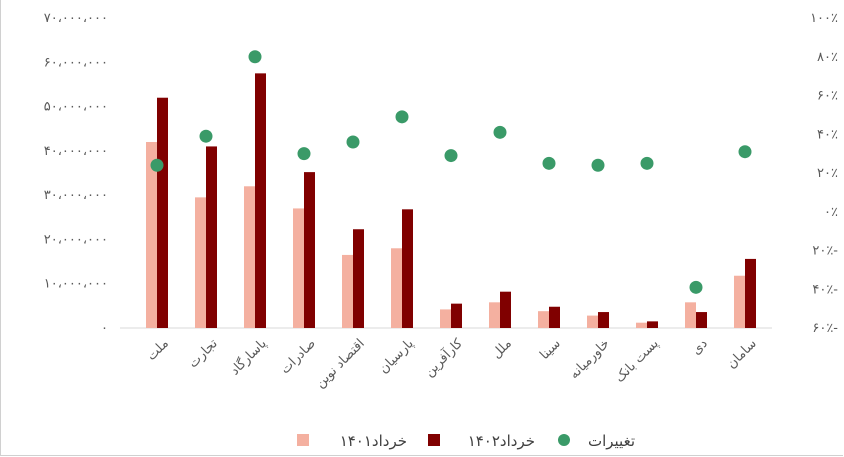  What do you see at coordinates (444, 357) in the screenshot?
I see `category-label: کارآفرین` at bounding box center [444, 357].